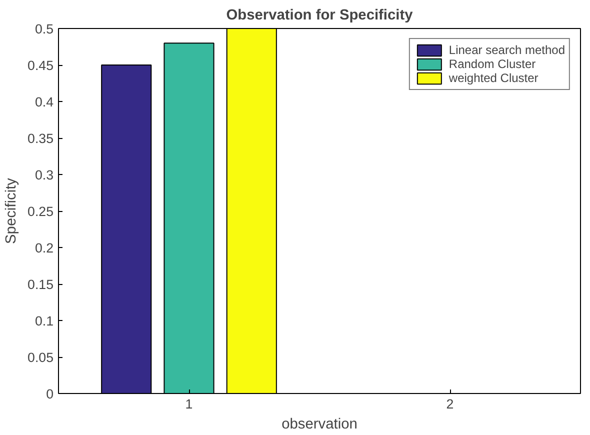 The height and width of the screenshot is (435, 590). I want to click on y-tick-label: 0.45, so click(41, 65).